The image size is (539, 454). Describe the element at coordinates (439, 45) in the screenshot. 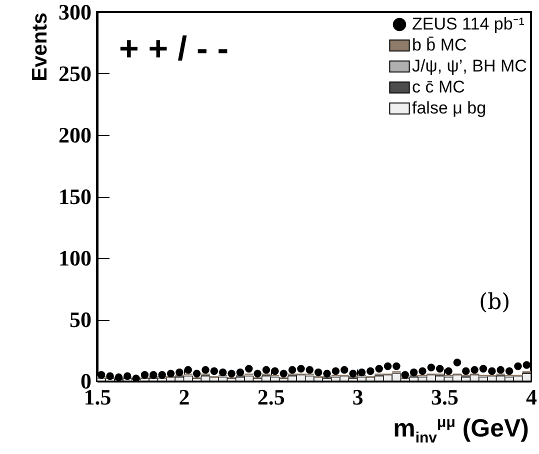

I see `legend-label: b b̄ MC` at that location.